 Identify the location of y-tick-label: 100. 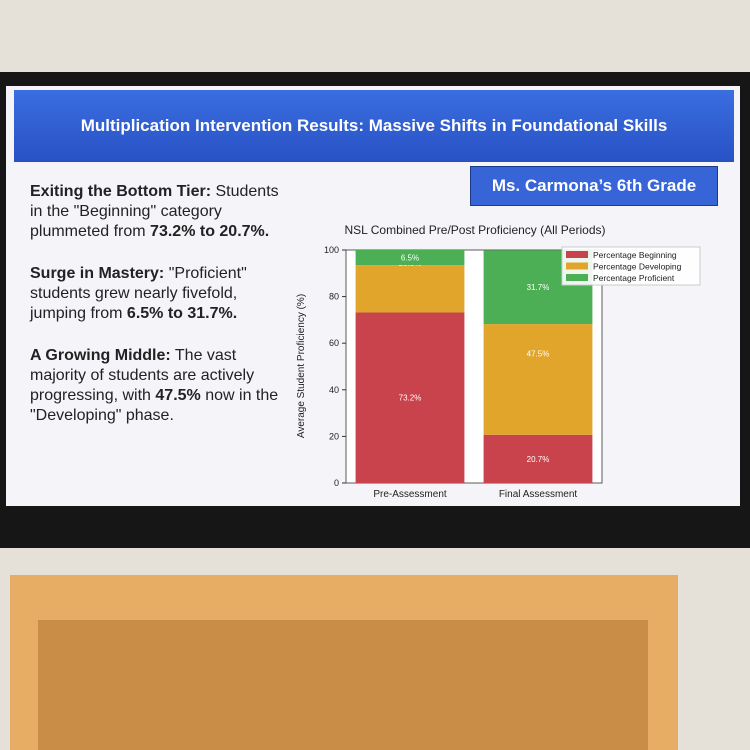
(331, 250).